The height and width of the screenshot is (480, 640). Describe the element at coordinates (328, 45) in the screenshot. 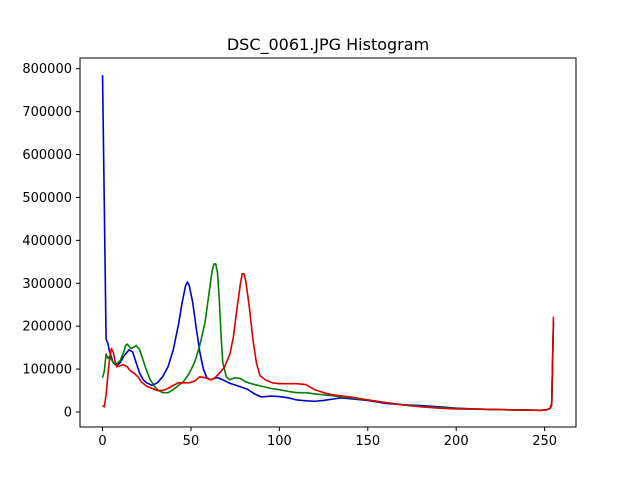

I see `chart-title: DSC_0061.JPG Histogram` at that location.